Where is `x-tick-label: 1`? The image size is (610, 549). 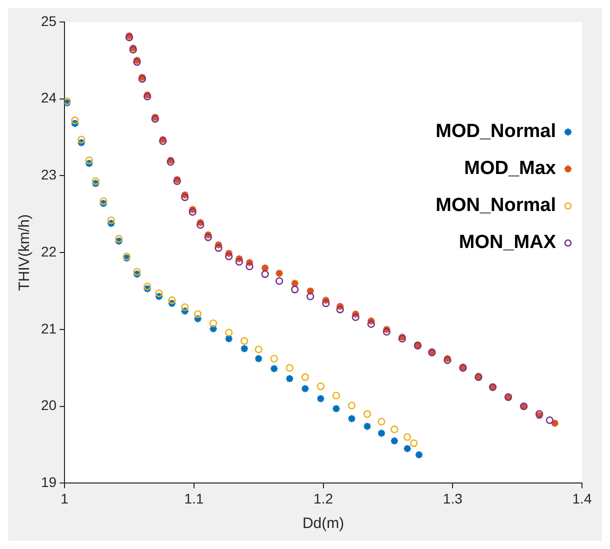 x-tick-label: 1 is located at coordinates (64, 498).